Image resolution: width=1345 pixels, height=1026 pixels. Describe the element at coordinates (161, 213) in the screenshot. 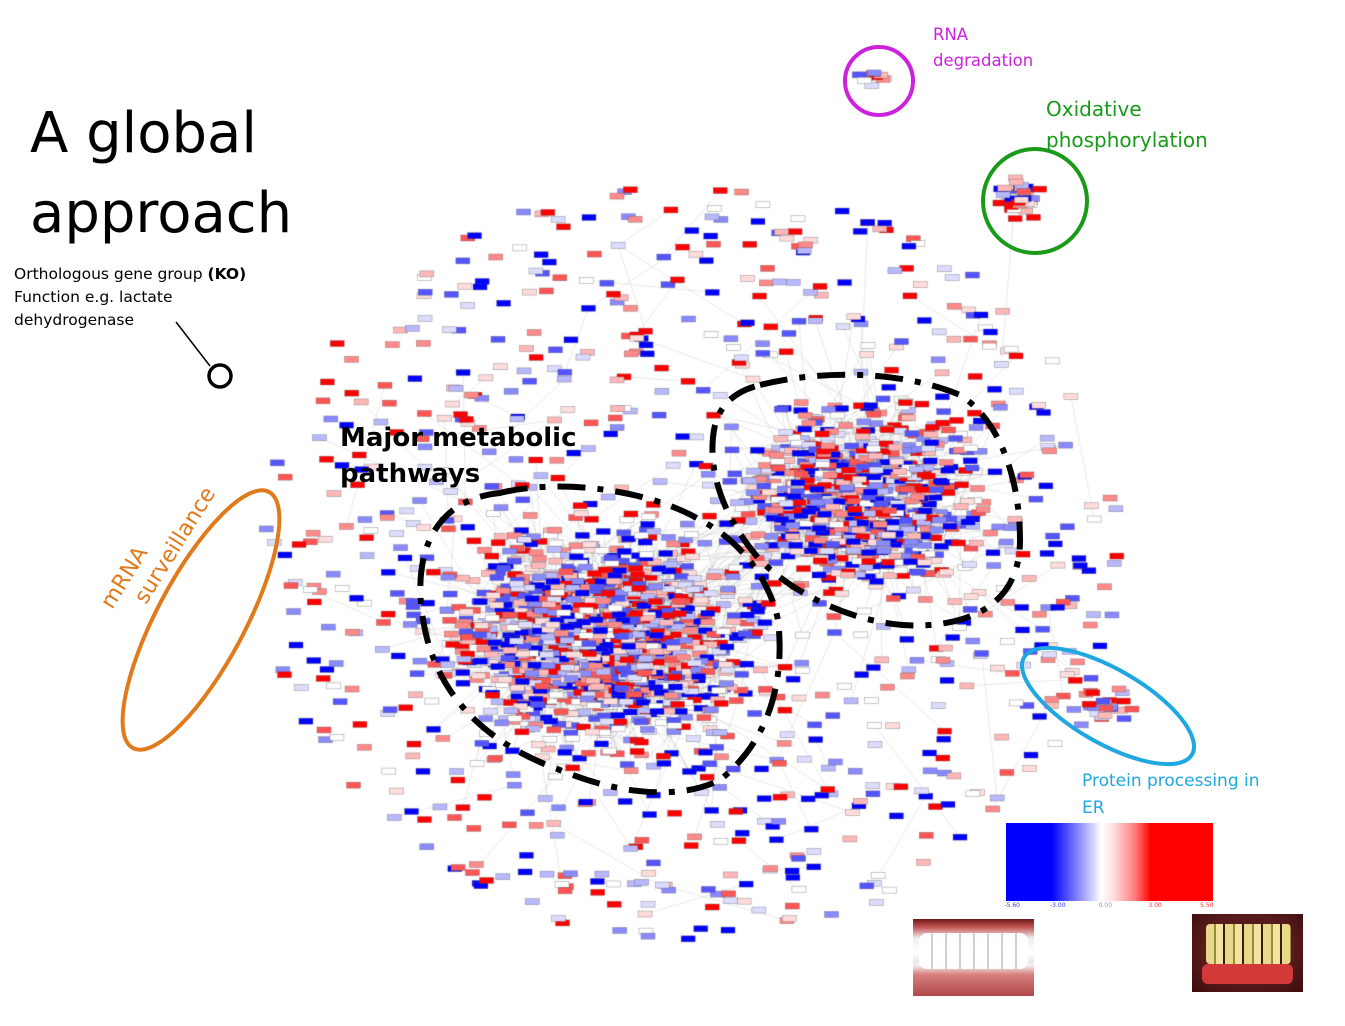

I see `title-line-2: approach` at that location.